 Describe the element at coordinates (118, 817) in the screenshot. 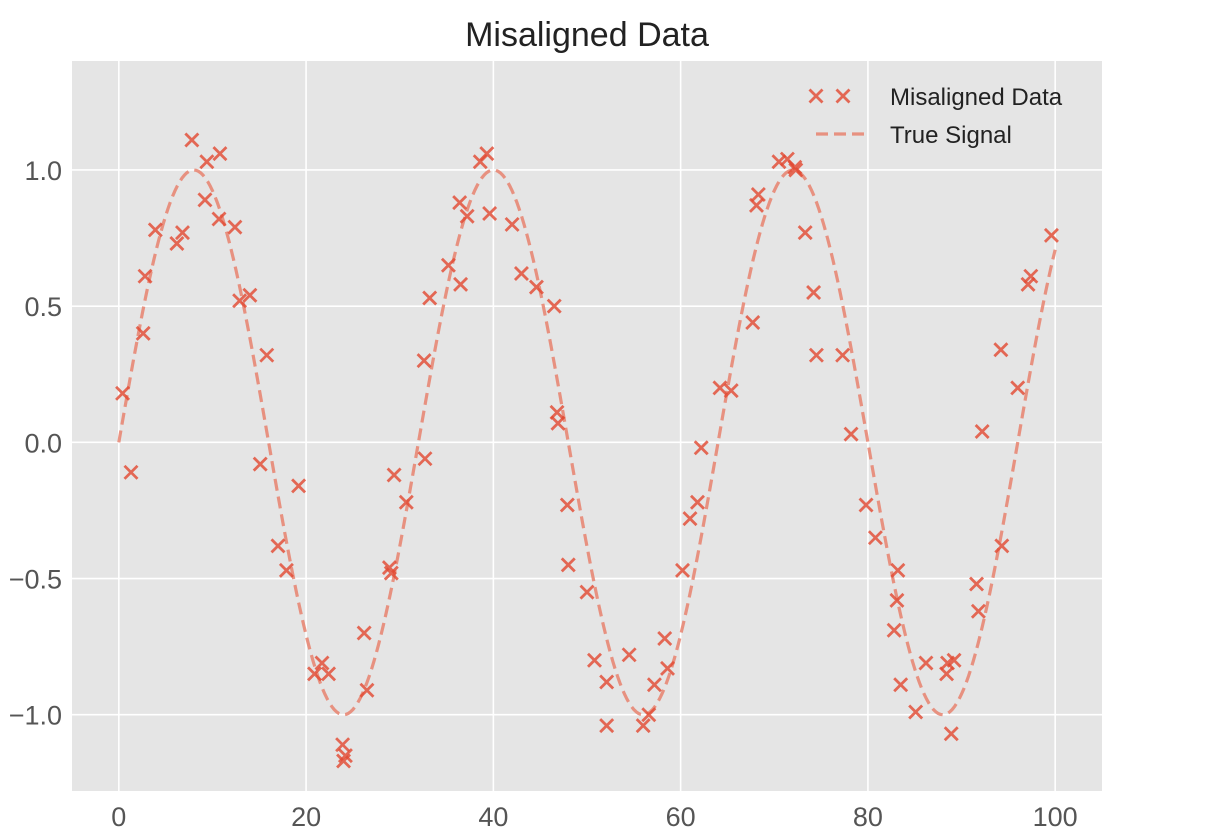

I see `x-tick-label: 0` at that location.